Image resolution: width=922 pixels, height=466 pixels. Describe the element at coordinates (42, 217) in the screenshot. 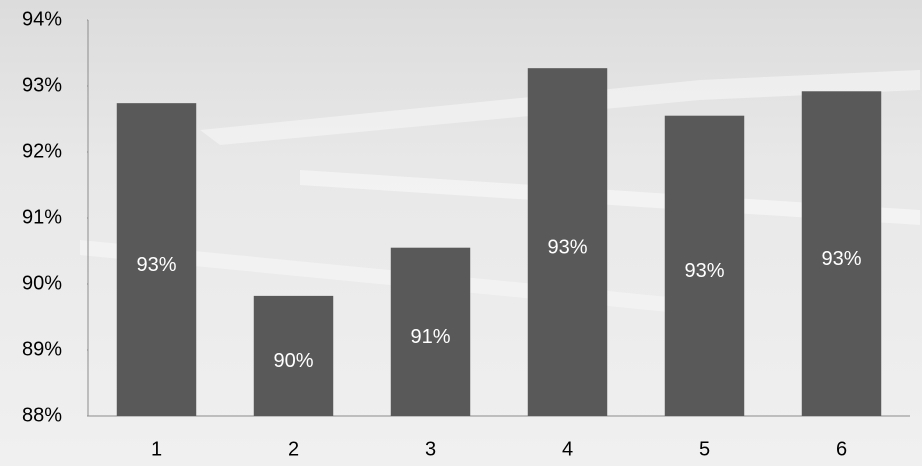

I see `y-tick-label: 91%` at that location.